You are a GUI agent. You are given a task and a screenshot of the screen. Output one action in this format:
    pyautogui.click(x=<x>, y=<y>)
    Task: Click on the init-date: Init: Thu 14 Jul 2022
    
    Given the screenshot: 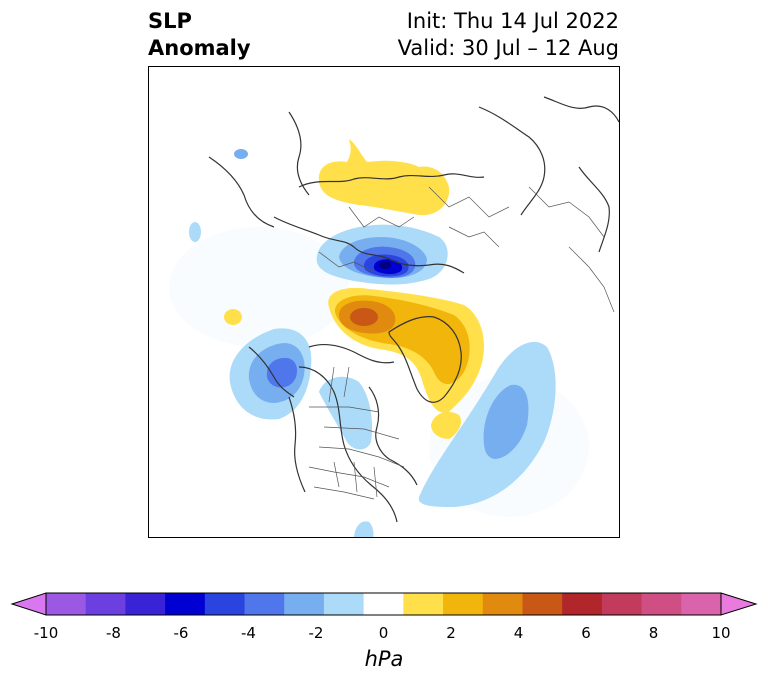 What is the action you would take?
    pyautogui.click(x=512, y=21)
    